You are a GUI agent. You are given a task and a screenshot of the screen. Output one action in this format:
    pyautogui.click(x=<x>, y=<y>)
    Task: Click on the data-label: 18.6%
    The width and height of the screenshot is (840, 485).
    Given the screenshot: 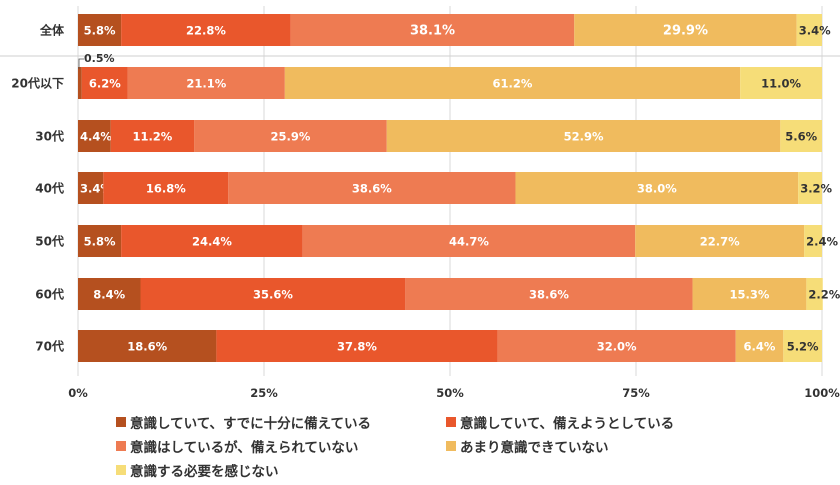 What is the action you would take?
    pyautogui.click(x=147, y=347)
    